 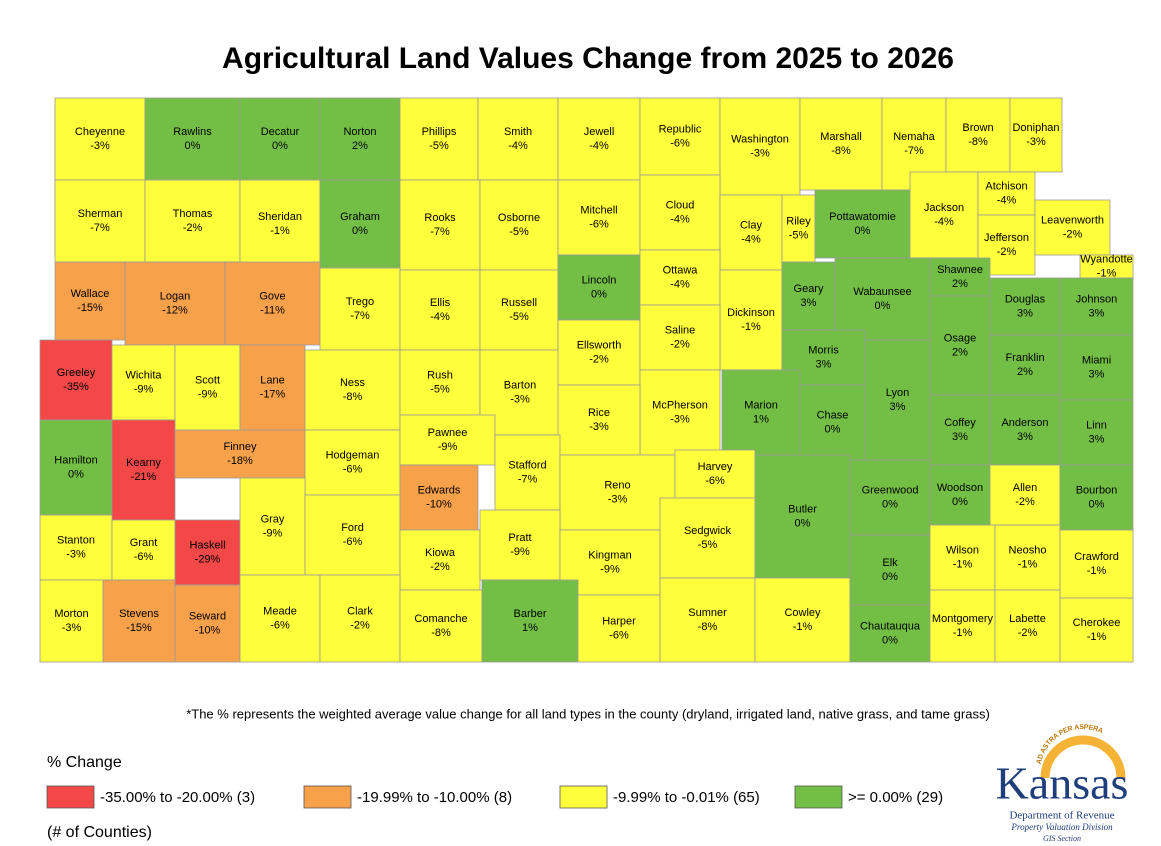 What do you see at coordinates (359, 132) in the screenshot?
I see `county-name: Norton` at bounding box center [359, 132].